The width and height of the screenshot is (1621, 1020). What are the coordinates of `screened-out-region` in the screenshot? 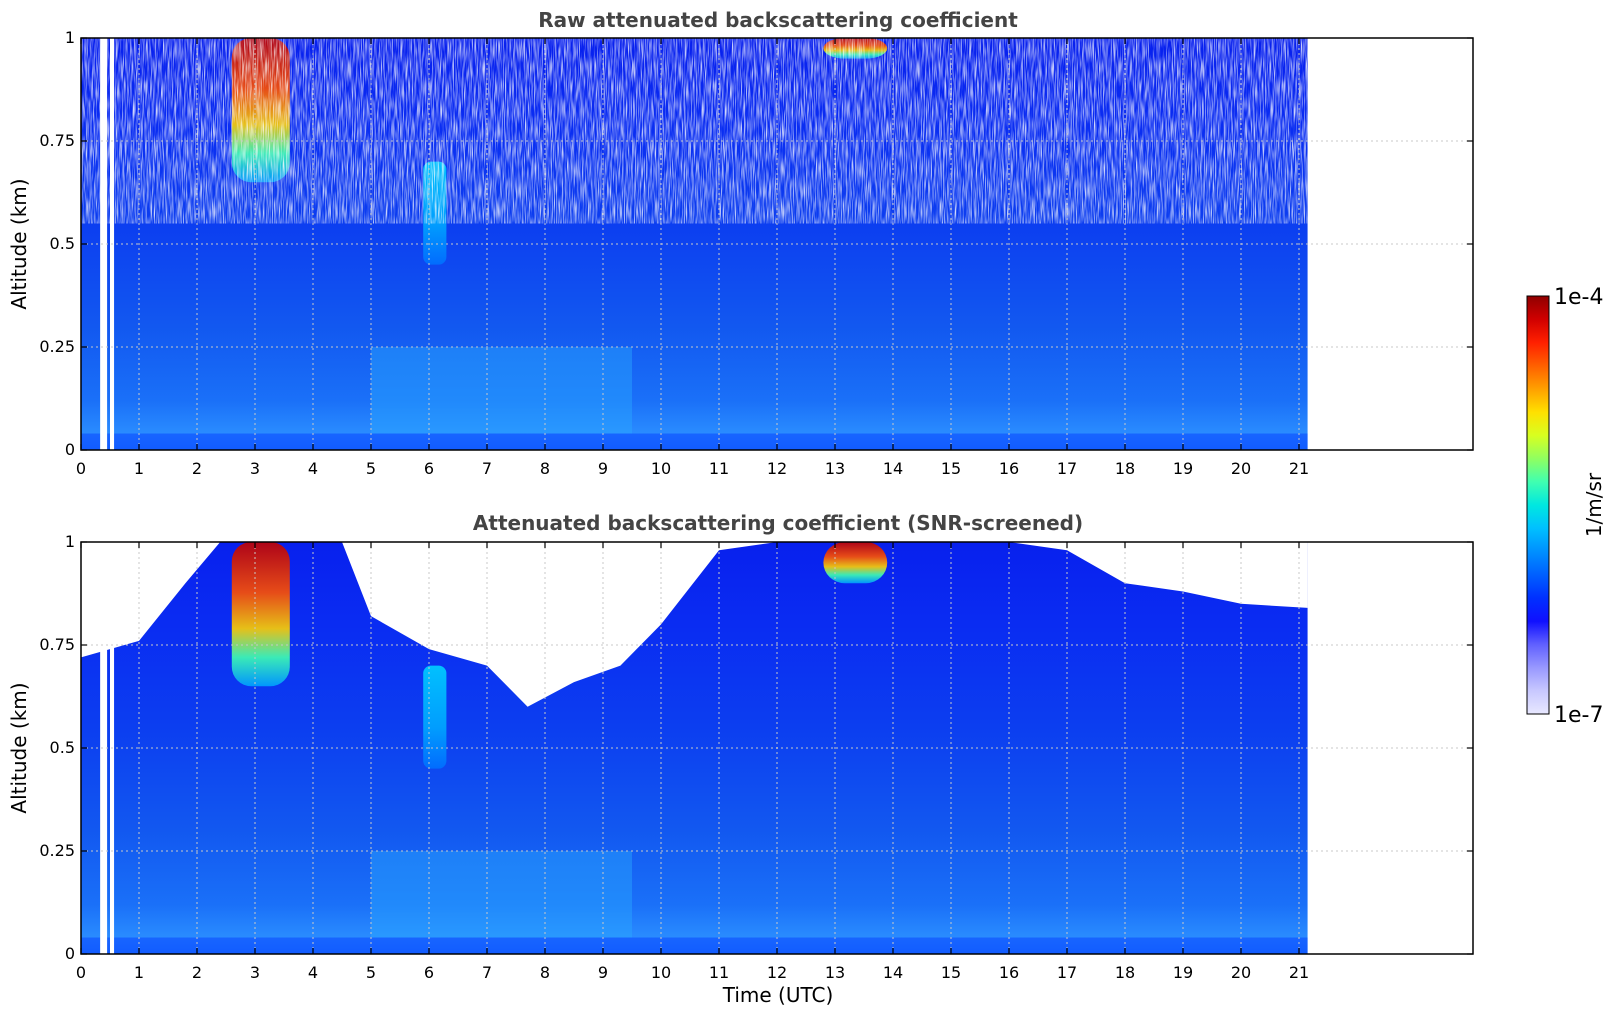 It's located at (694, 624).